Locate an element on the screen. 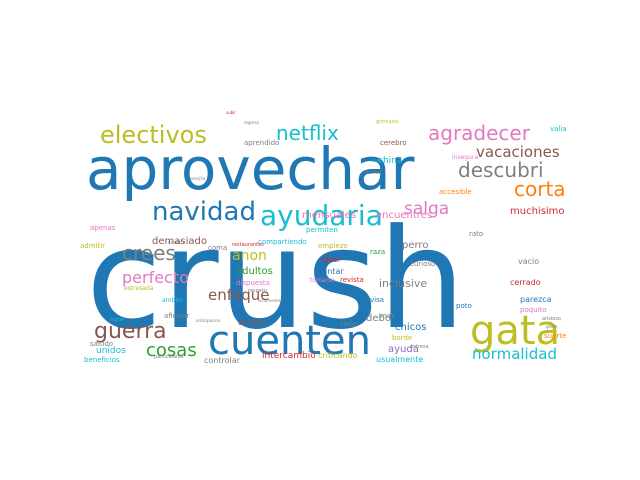 The image size is (640, 480). word: crees is located at coordinates (149, 253).